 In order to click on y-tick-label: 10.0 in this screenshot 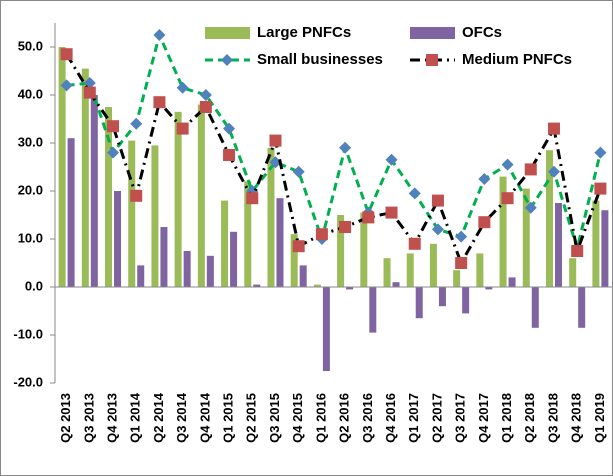, I will do `click(30, 237)`.